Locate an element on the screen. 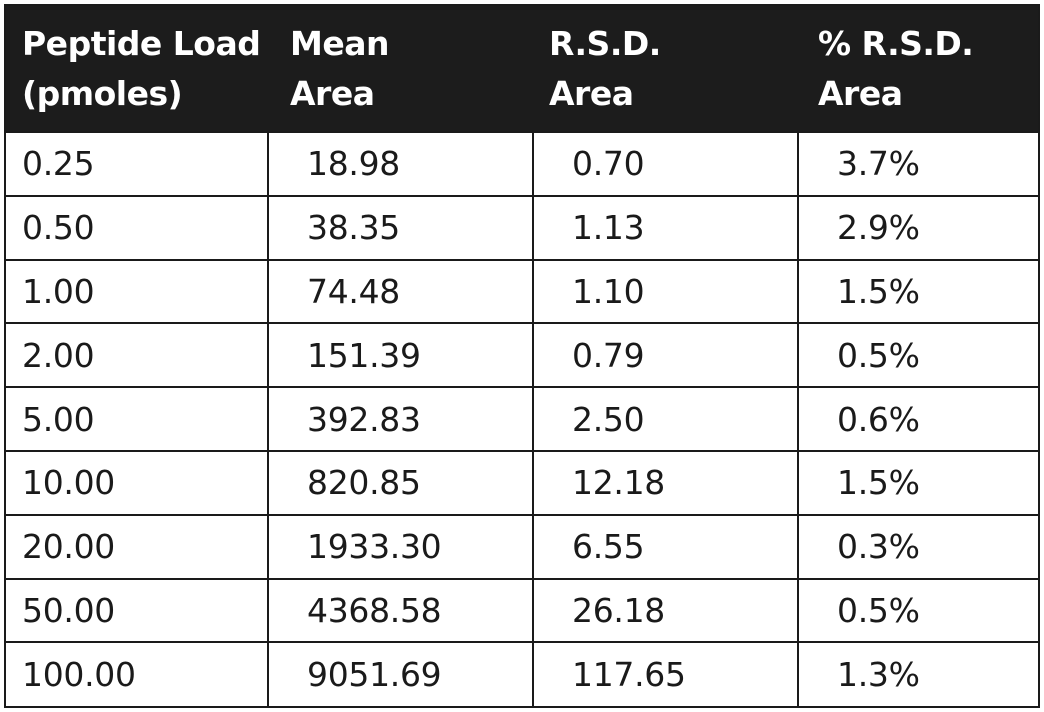 The width and height of the screenshot is (1044, 712). table-row: 0.25 18.98 0.70 3.7% is located at coordinates (522, 163).